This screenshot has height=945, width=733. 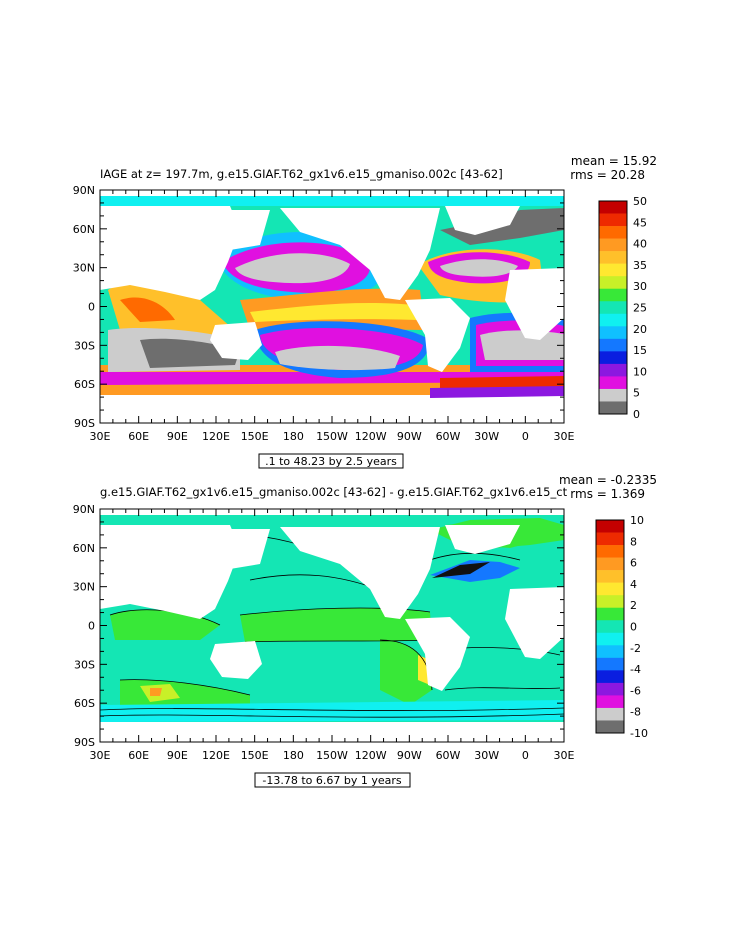 I want to click on y-tick-label: 90S, so click(x=84, y=423).